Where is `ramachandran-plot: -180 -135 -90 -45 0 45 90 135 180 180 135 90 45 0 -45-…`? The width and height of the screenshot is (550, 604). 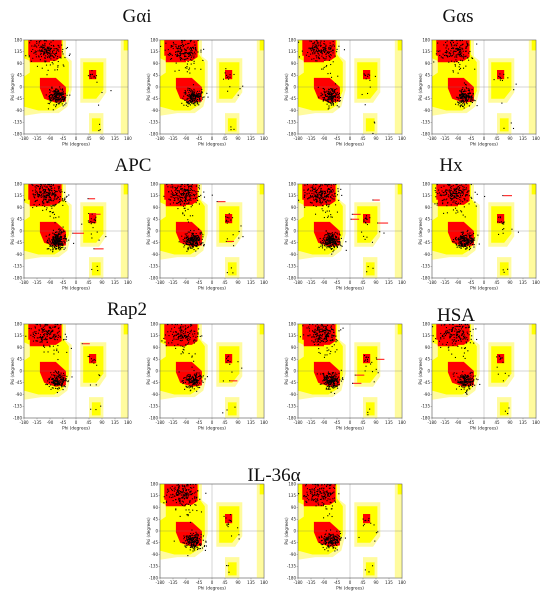
ramachandran-plot: -180 -135 -90 -45 0 45 90 135 180 180 135 90 45 0 -45-… is located at coordinates (209, 238).